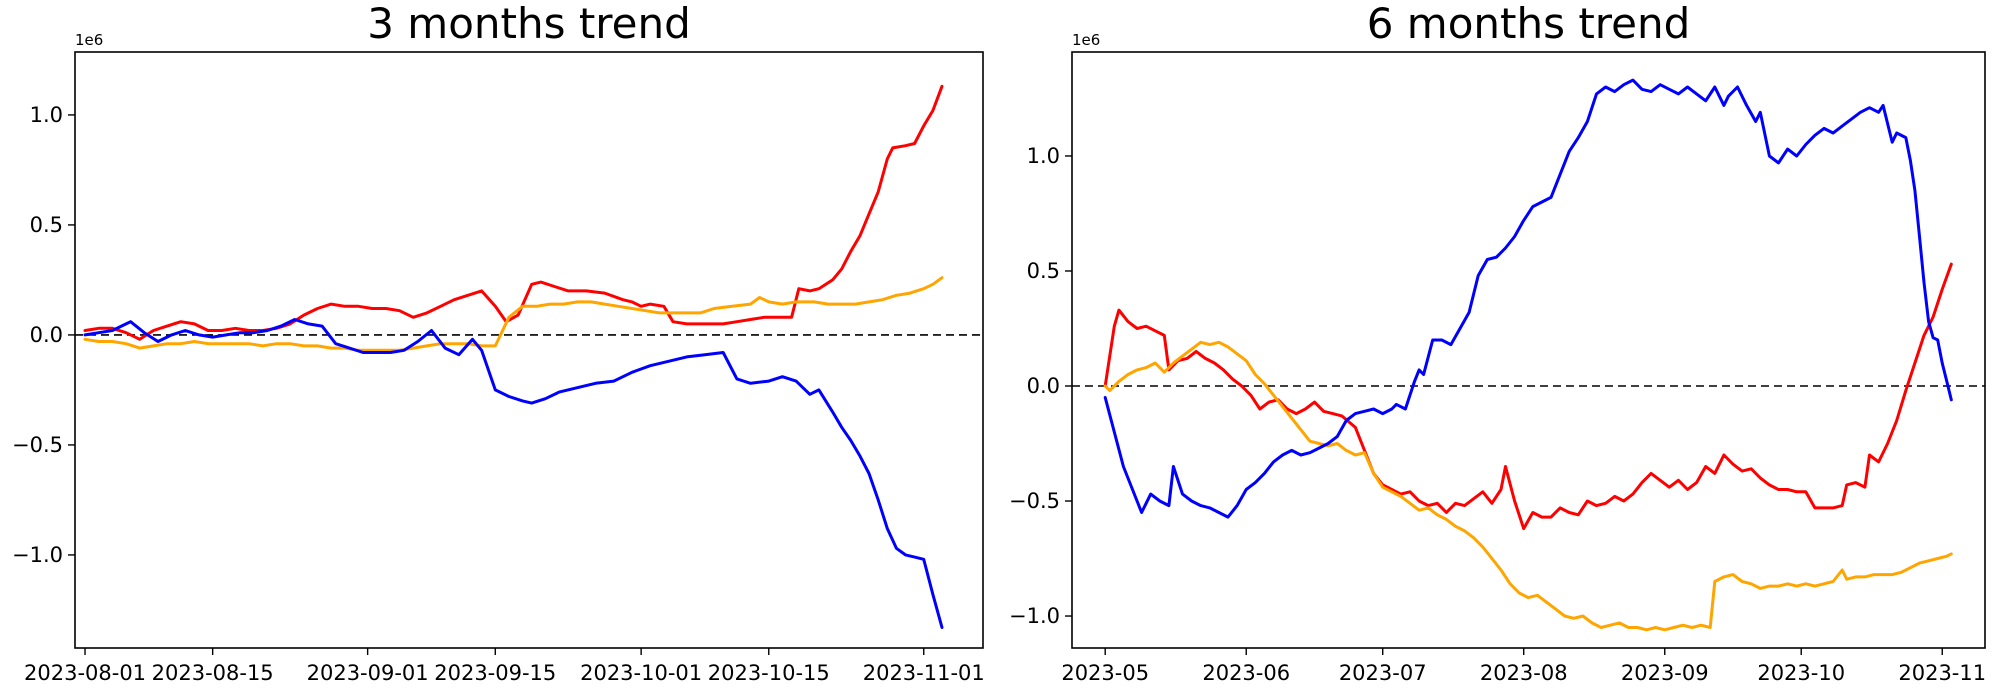  What do you see at coordinates (1665, 673) in the screenshot?
I see `x-tick-label: 2023-09` at bounding box center [1665, 673].